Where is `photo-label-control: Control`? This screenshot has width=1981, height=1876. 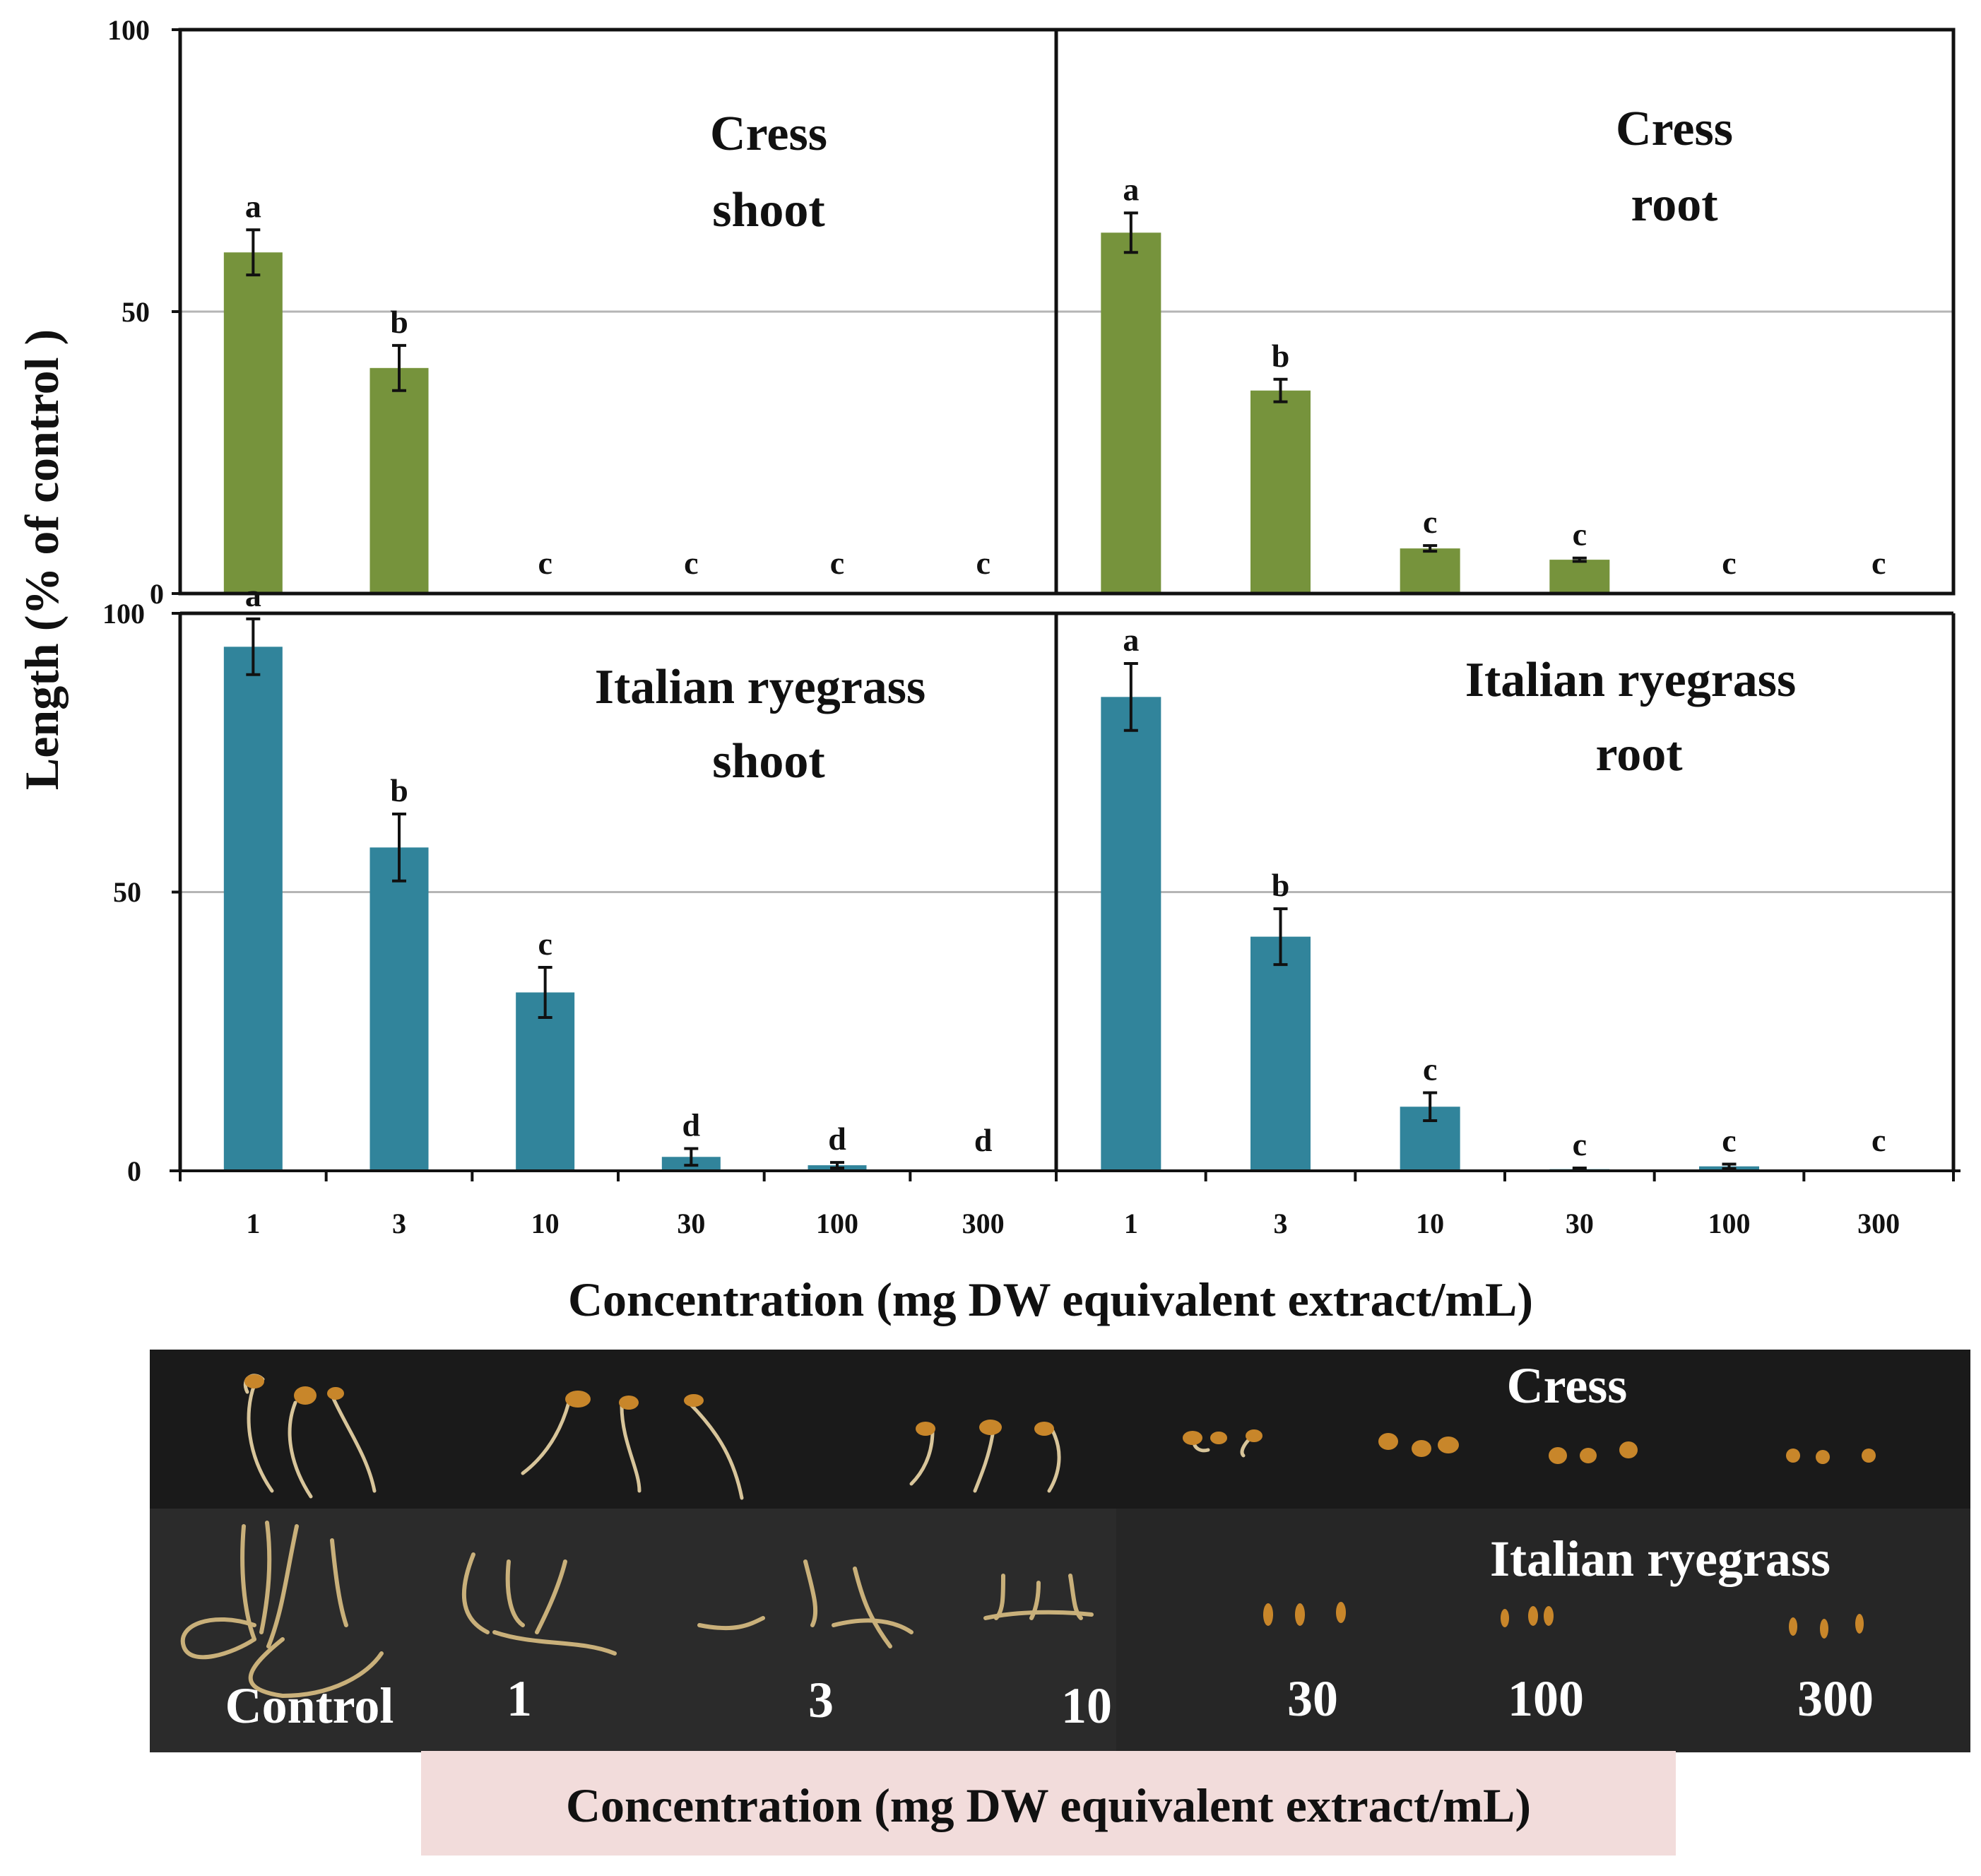 photo-label-control: Control is located at coordinates (309, 1705).